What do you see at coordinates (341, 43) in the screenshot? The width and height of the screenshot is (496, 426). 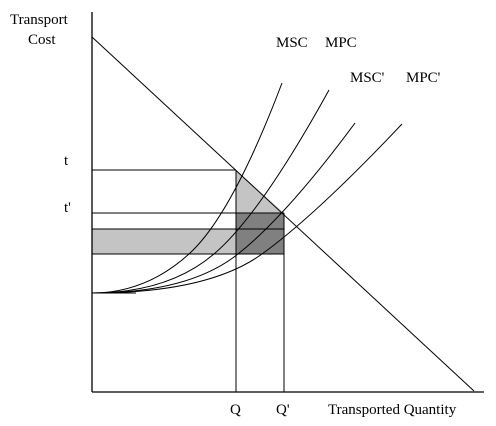 I see `label-mpc: MPC` at bounding box center [341, 43].